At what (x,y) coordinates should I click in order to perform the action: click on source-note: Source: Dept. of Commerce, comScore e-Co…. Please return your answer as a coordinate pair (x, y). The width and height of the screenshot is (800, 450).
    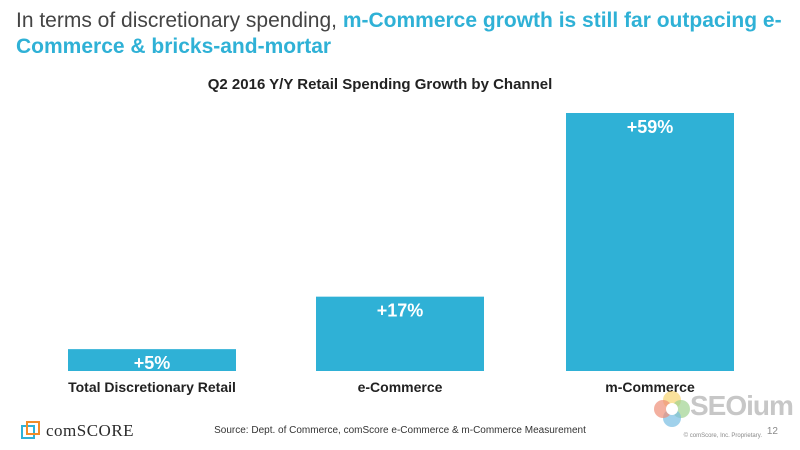
    Looking at the image, I should click on (400, 430).